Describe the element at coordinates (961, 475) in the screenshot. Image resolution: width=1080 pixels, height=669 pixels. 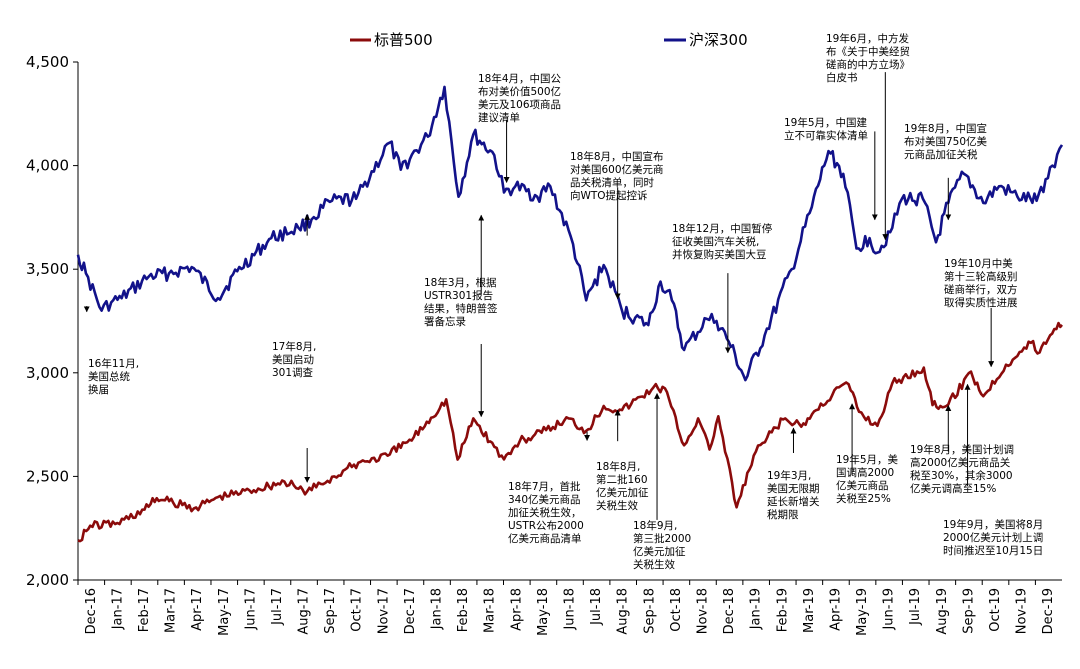
I see `annotation-text: 税至30%，其余3000` at that location.